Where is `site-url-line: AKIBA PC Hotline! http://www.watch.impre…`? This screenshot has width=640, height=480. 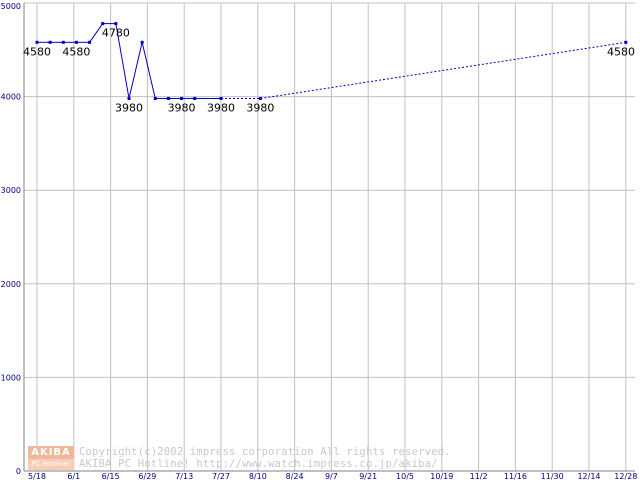 site-url-line: AKIBA PC Hotline! http://www.watch.impre… is located at coordinates (258, 464).